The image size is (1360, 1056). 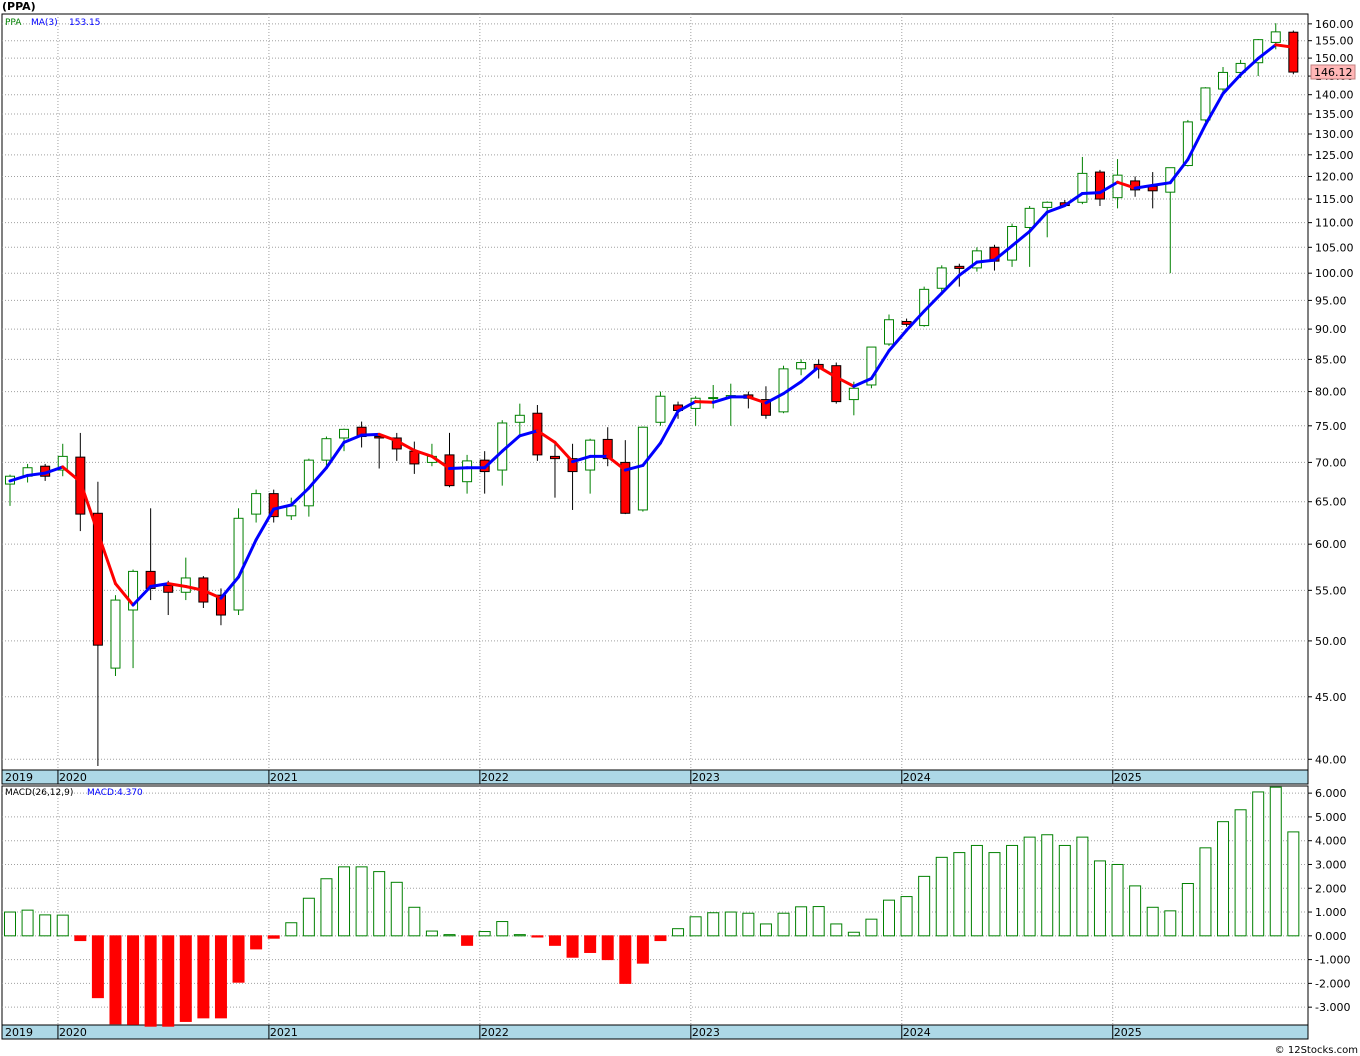 I want to click on price-tick-label: 40.00, so click(x=1331, y=759).